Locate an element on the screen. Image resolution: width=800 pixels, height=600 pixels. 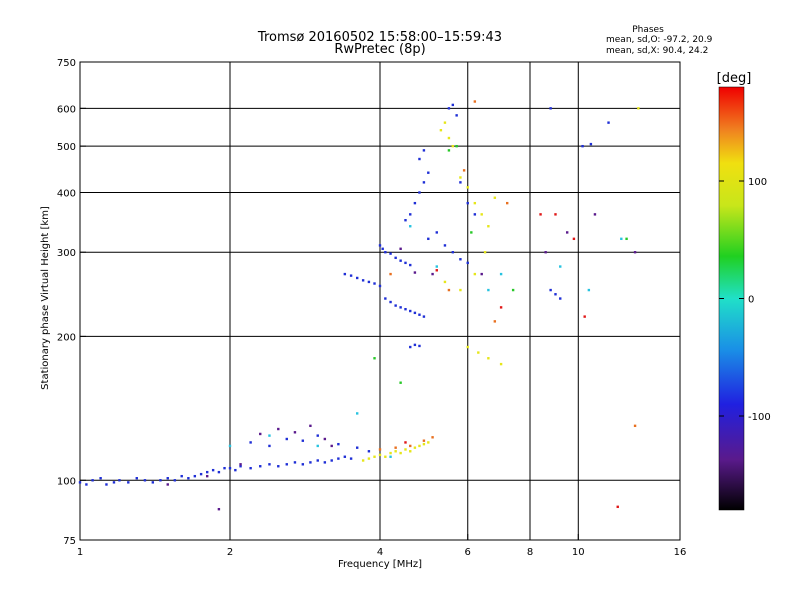
x-axis: 1 2 4 6 8 10 16 is located at coordinates (381, 546).